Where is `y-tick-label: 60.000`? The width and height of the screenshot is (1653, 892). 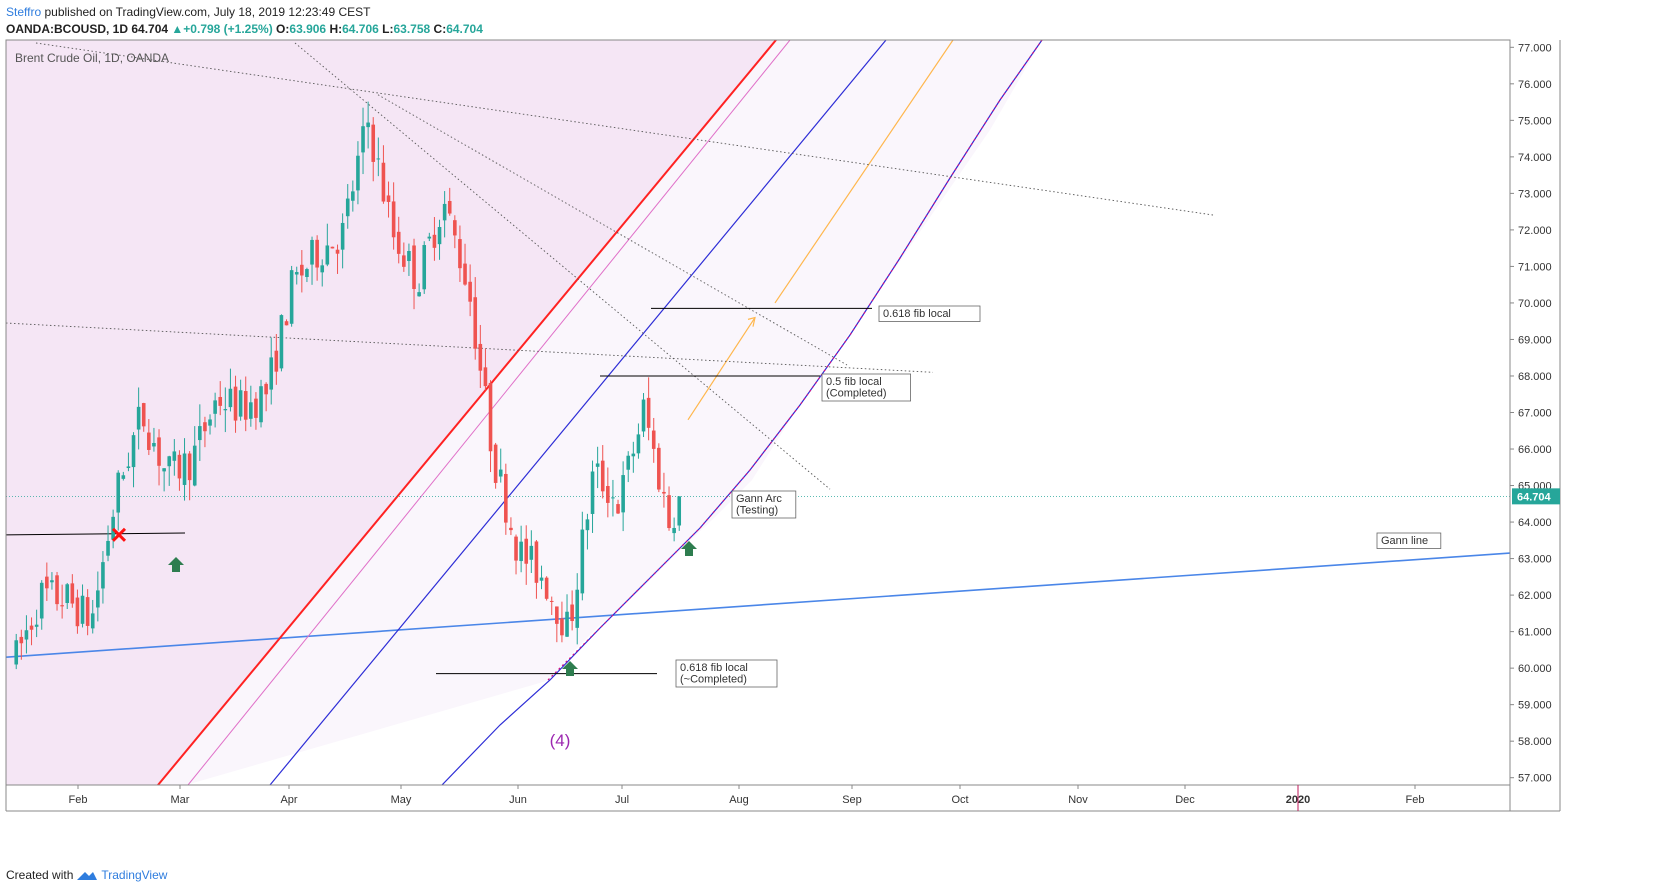
y-tick-label: 60.000 is located at coordinates (1535, 669).